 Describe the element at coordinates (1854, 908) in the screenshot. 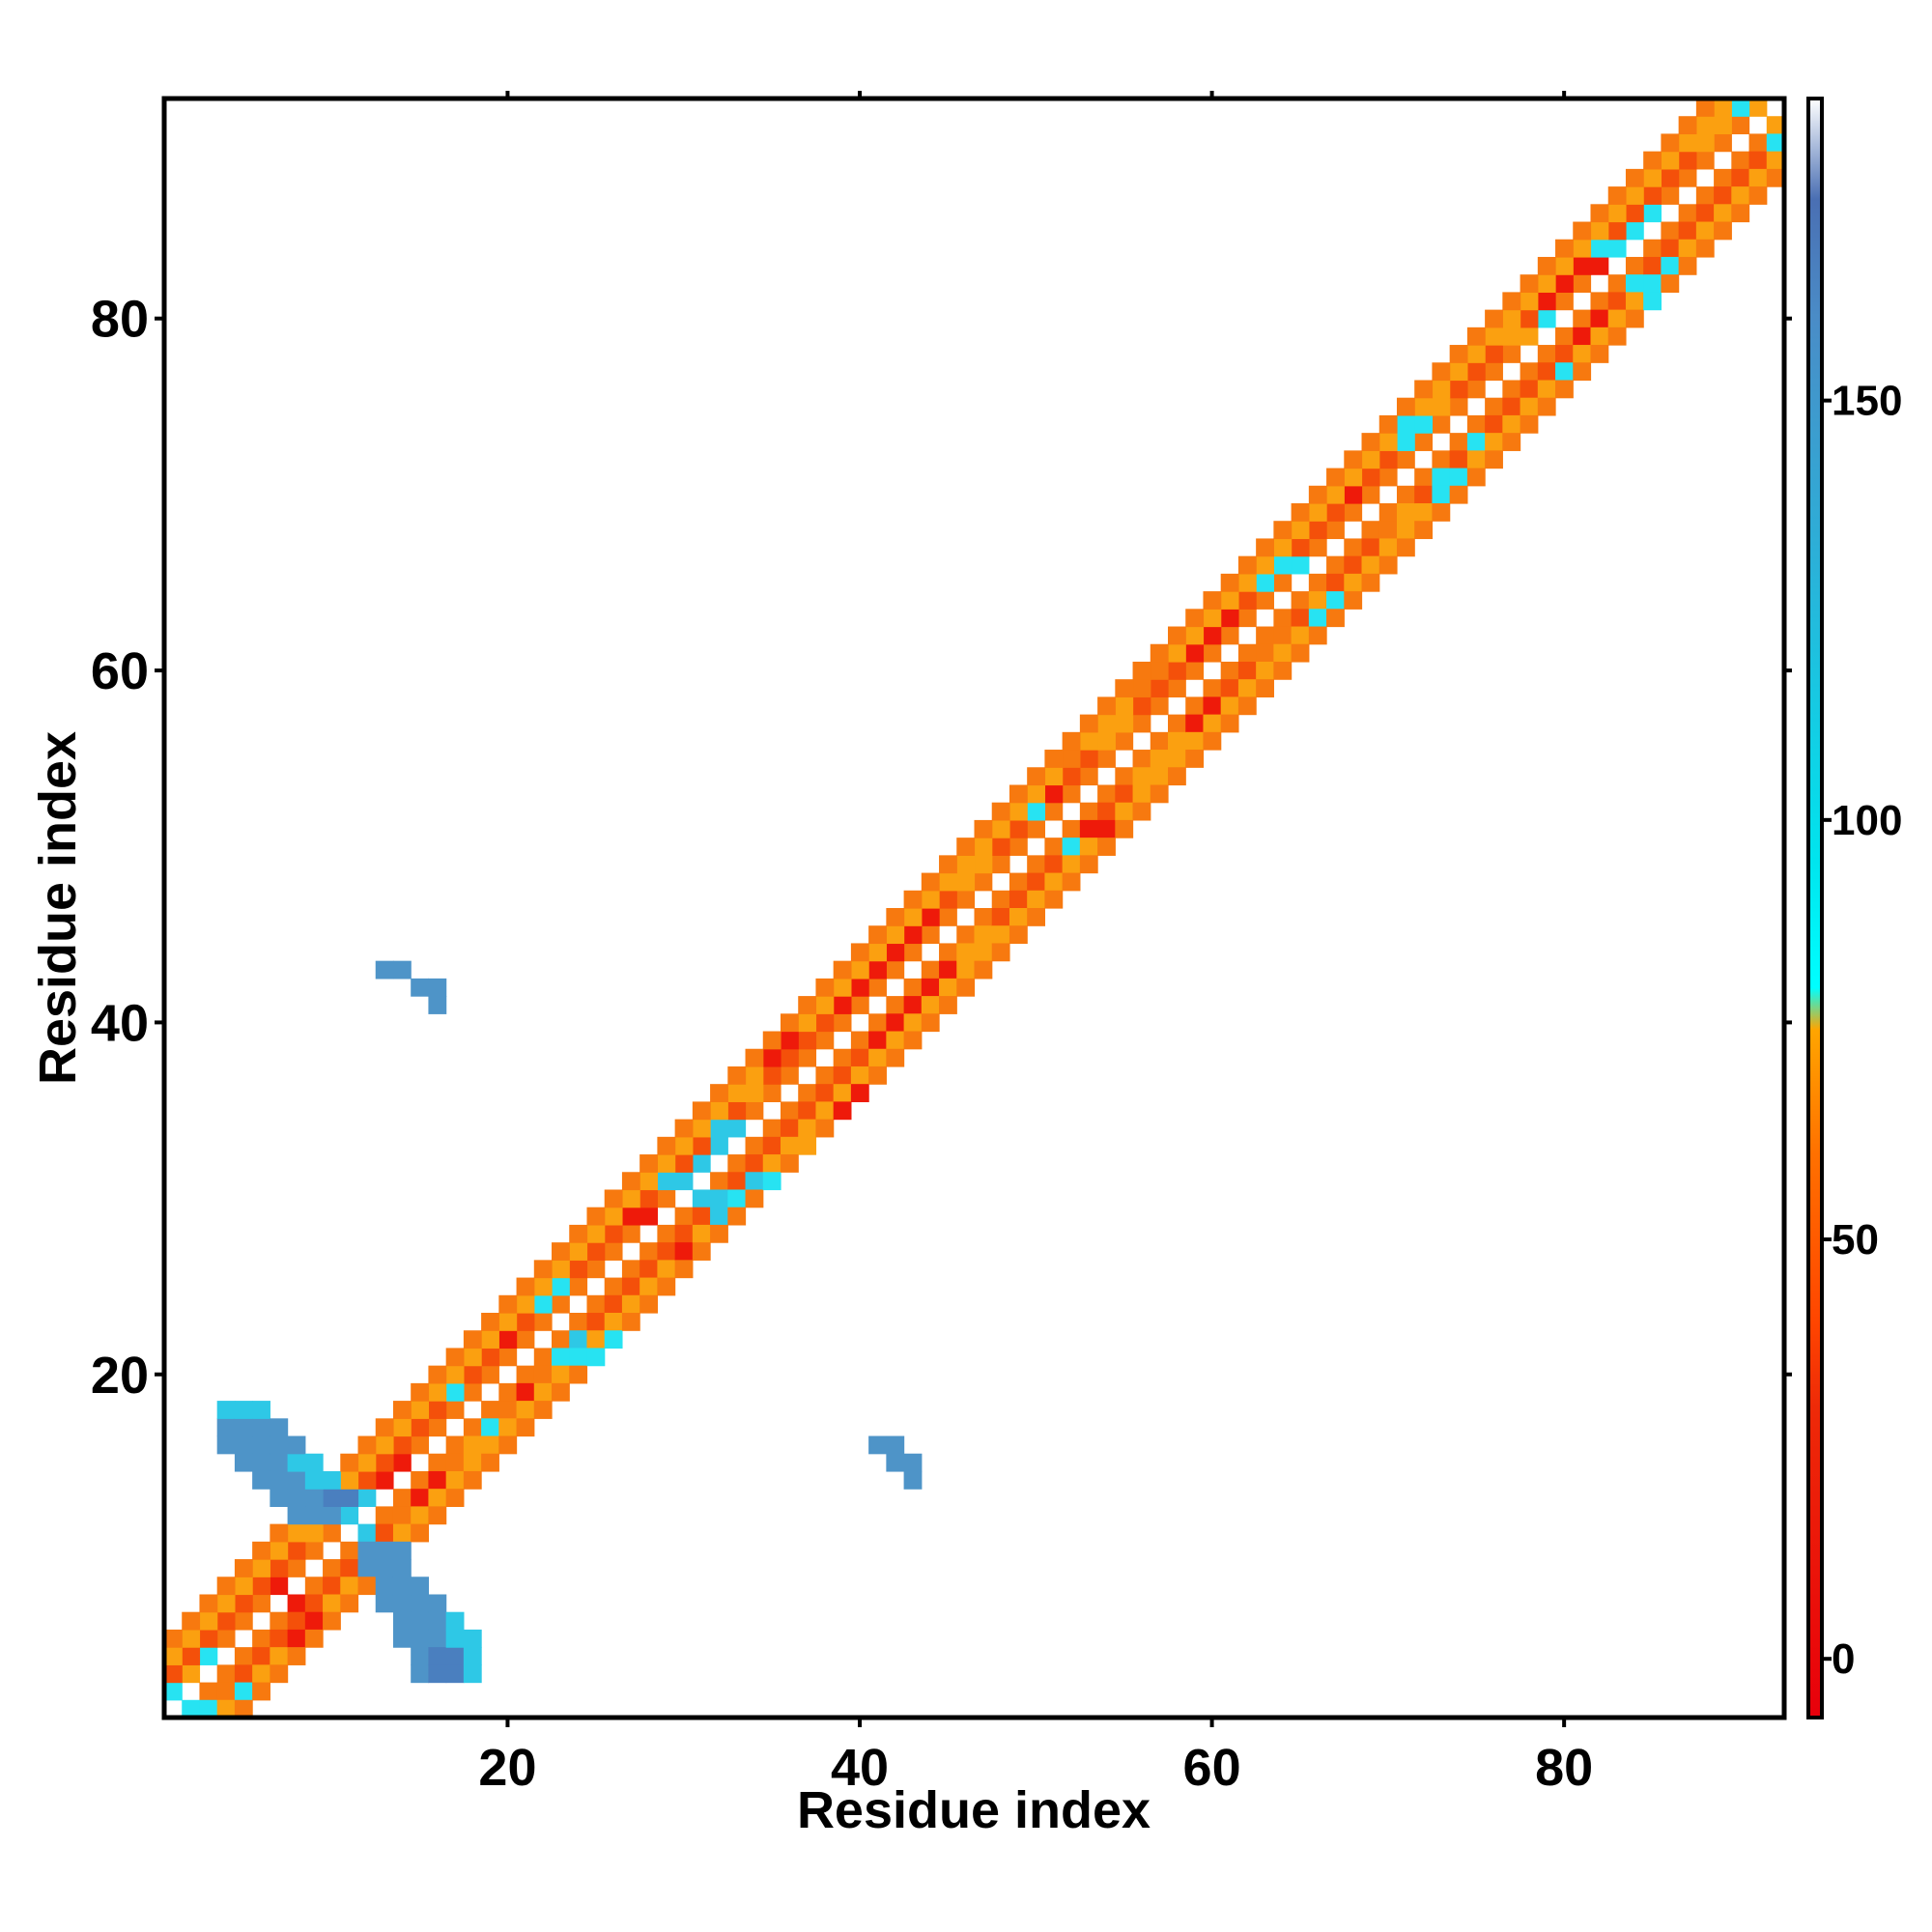

I see `colorbar: 0 50 100 150` at that location.